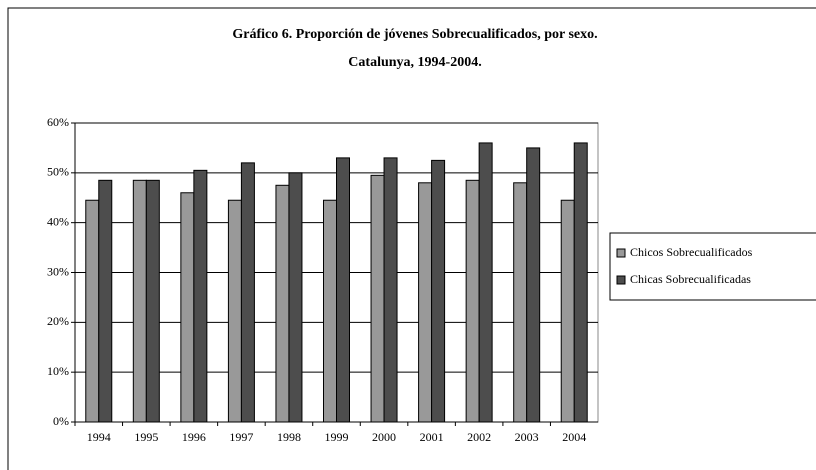 This screenshot has height=470, width=816. Describe the element at coordinates (527, 437) in the screenshot. I see `x-tick-label: 2003` at that location.